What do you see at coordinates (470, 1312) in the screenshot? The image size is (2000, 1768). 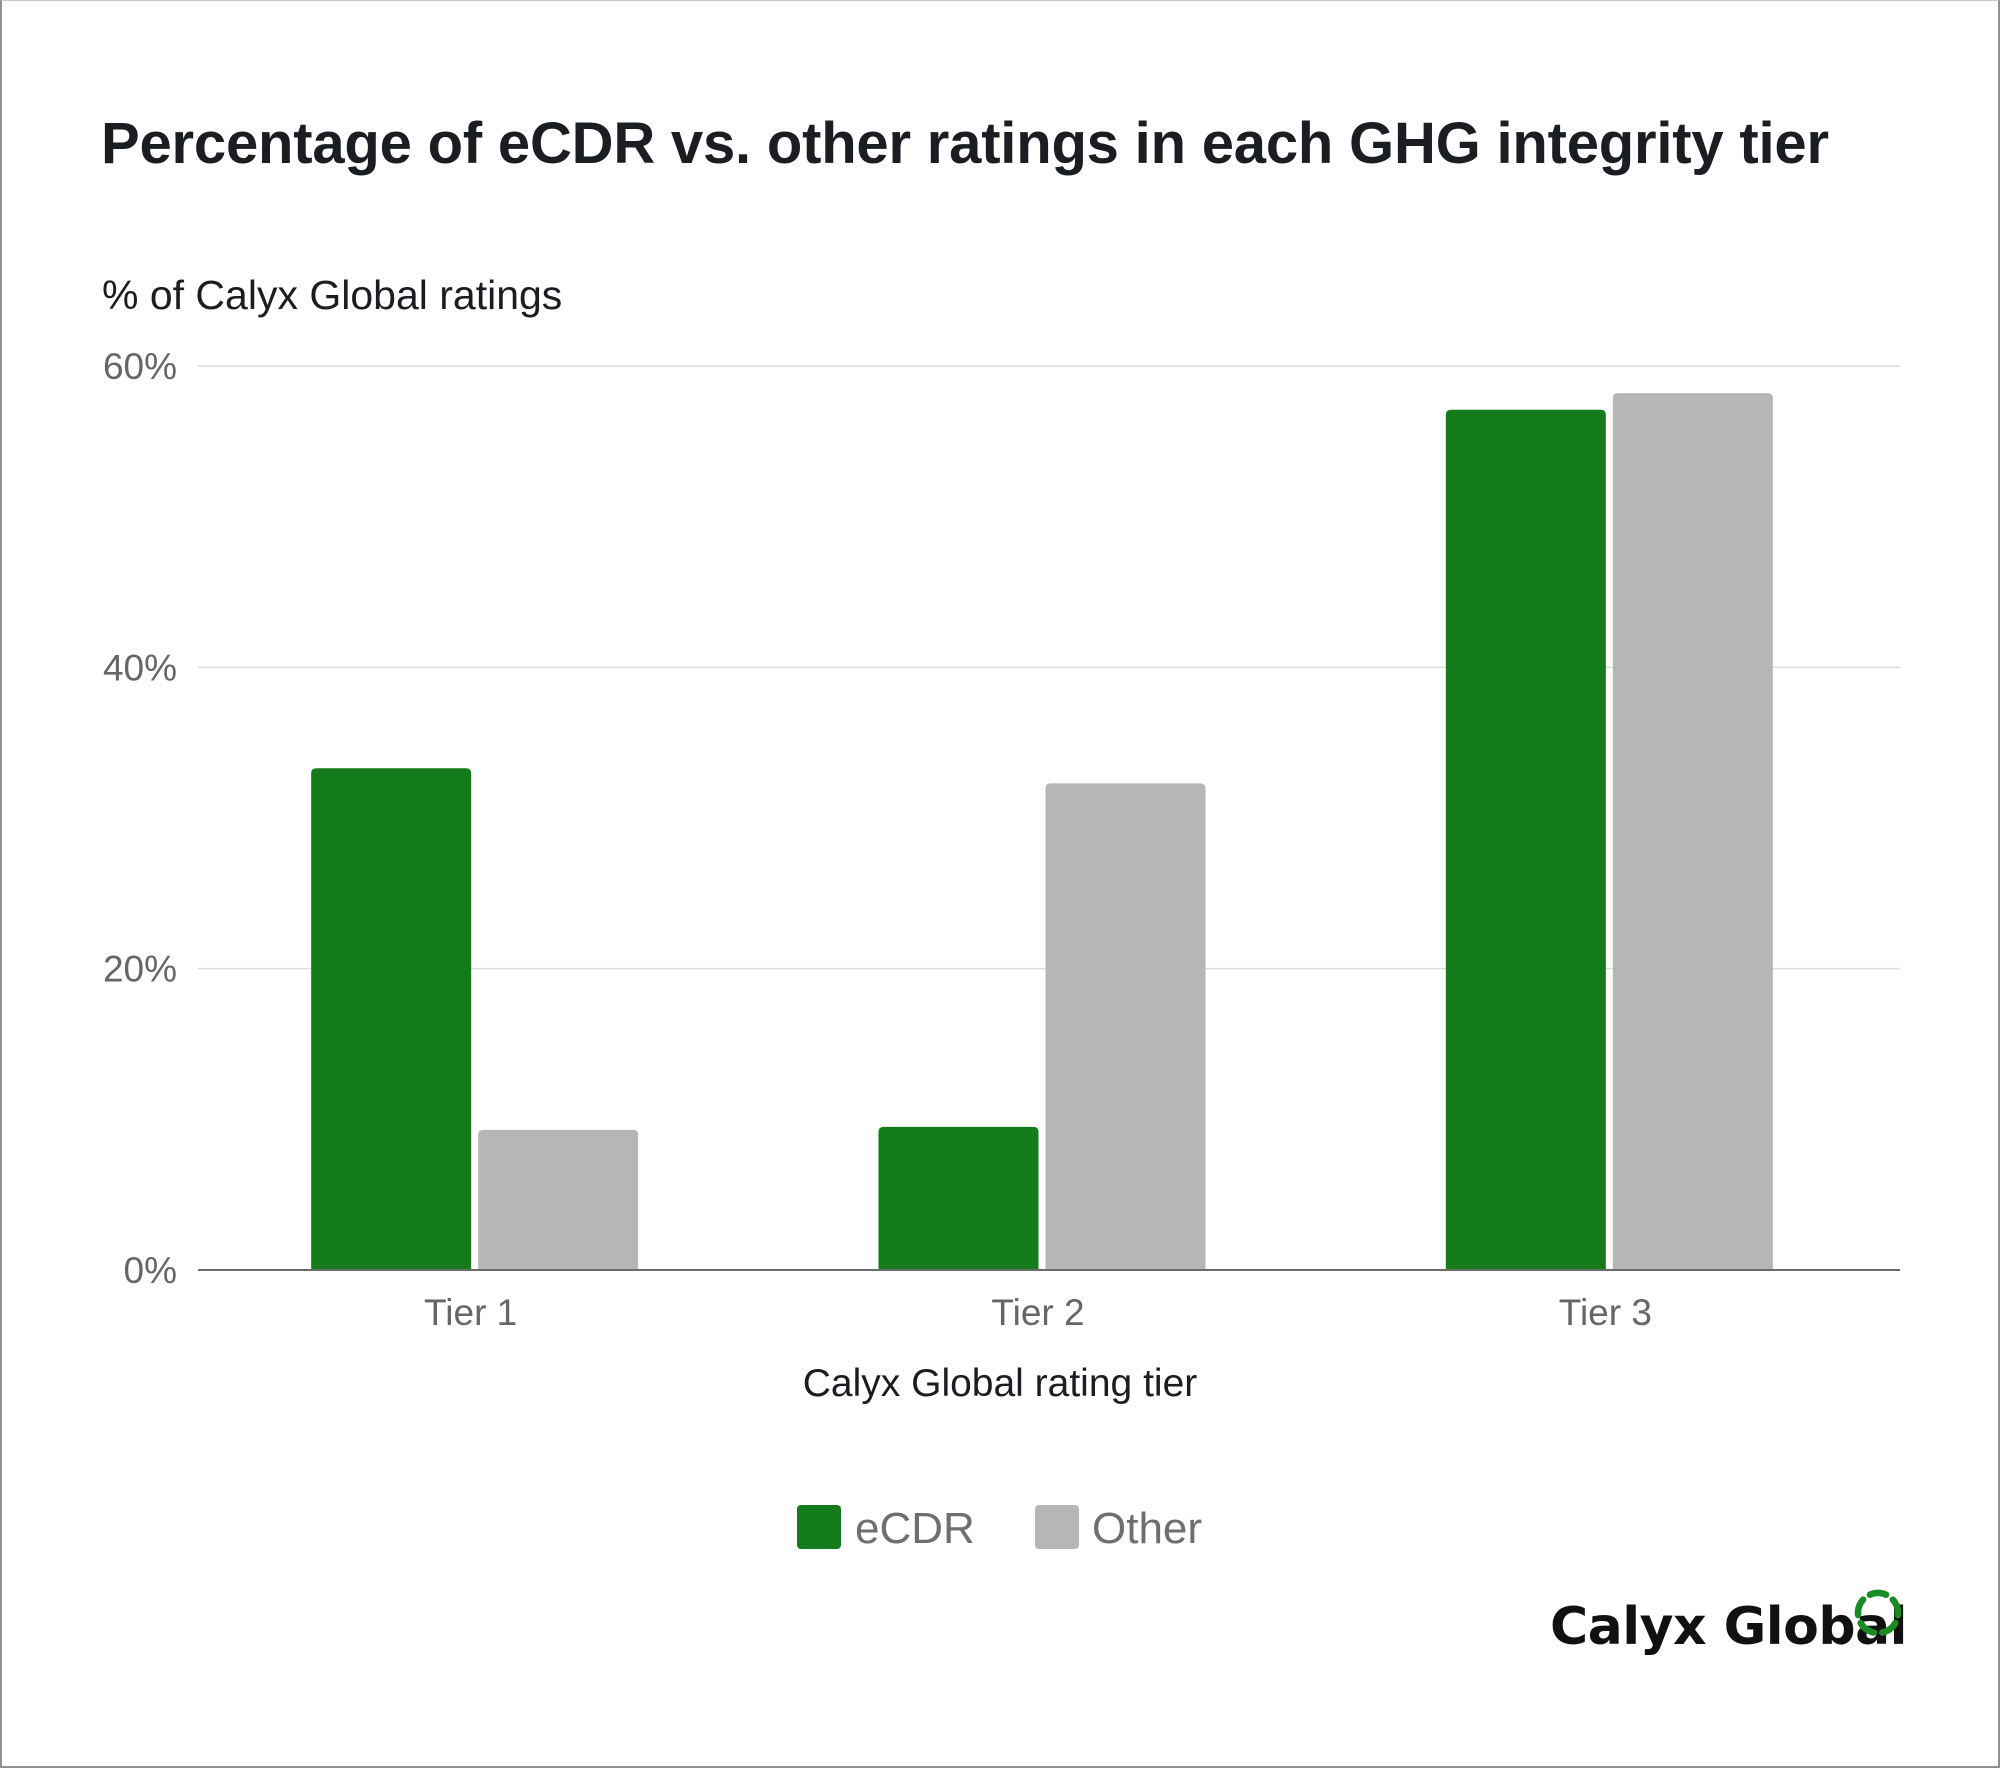 I see `x-tick-label: Tier 1` at bounding box center [470, 1312].